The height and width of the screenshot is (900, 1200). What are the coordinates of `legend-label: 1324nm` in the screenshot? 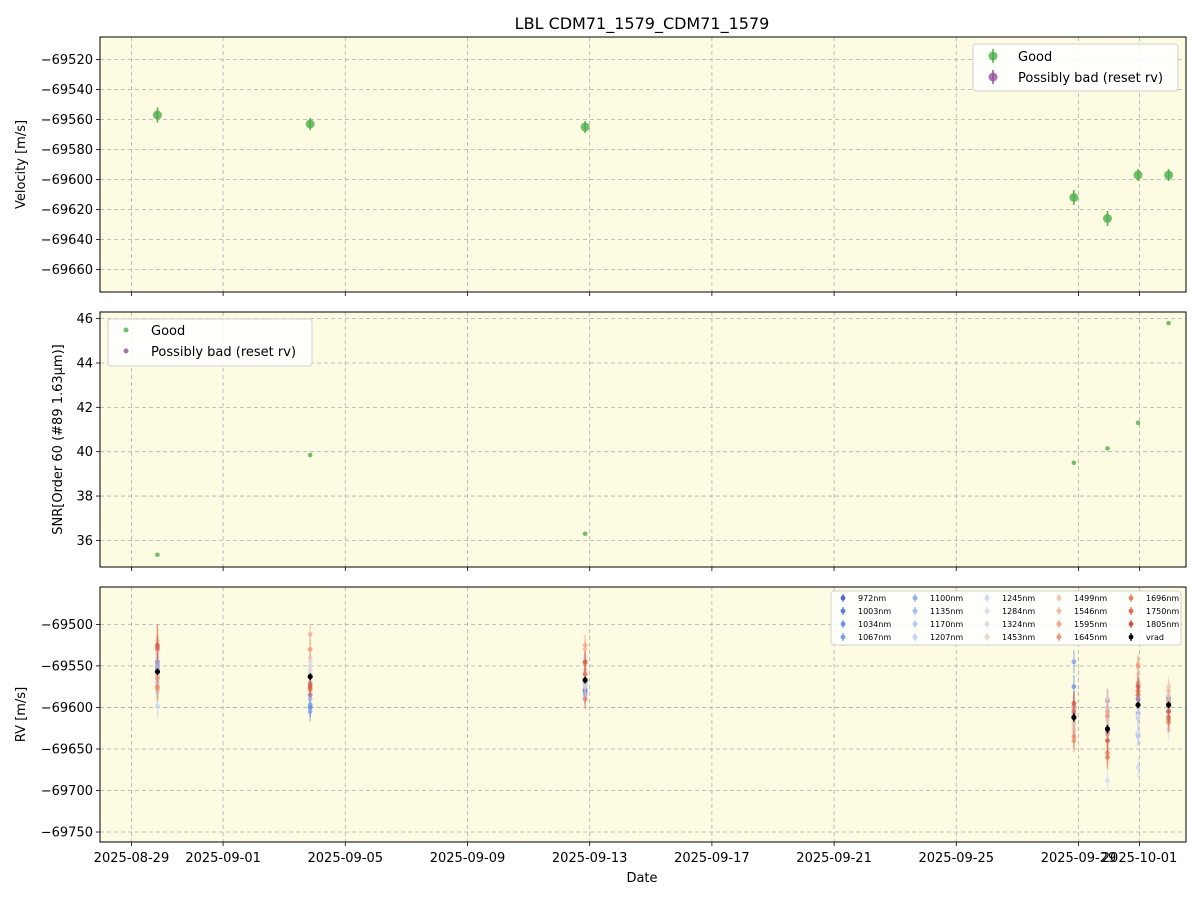 It's located at (1018, 624).